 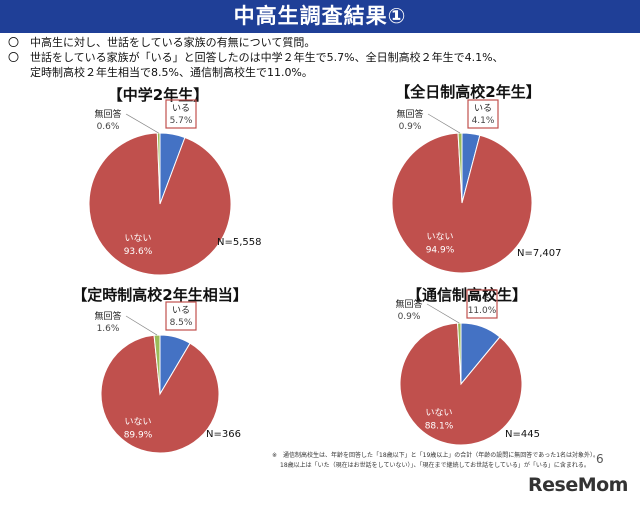 I want to click on chart-title: 【定時制高校2年生相当】, so click(x=159, y=295).